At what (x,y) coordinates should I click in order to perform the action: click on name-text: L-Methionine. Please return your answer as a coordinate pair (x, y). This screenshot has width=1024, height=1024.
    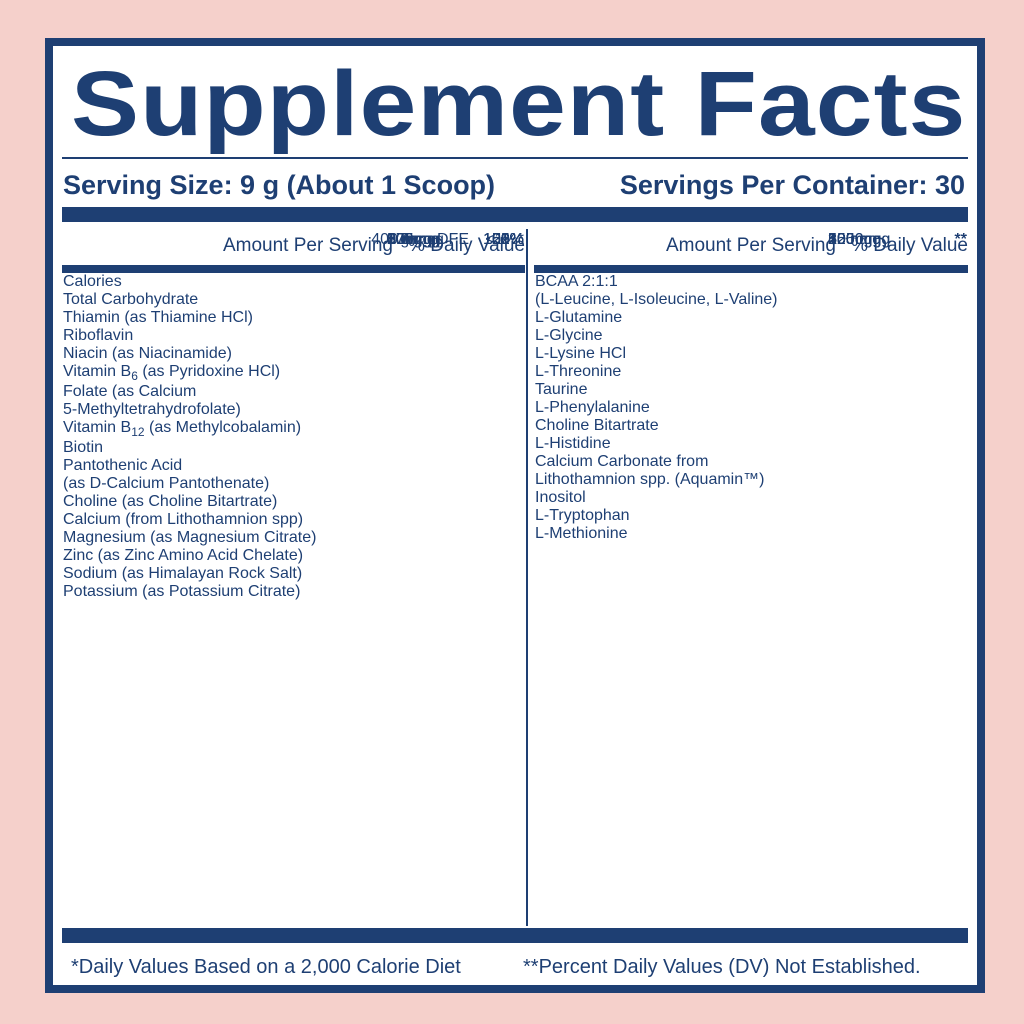
    Looking at the image, I should click on (581, 533).